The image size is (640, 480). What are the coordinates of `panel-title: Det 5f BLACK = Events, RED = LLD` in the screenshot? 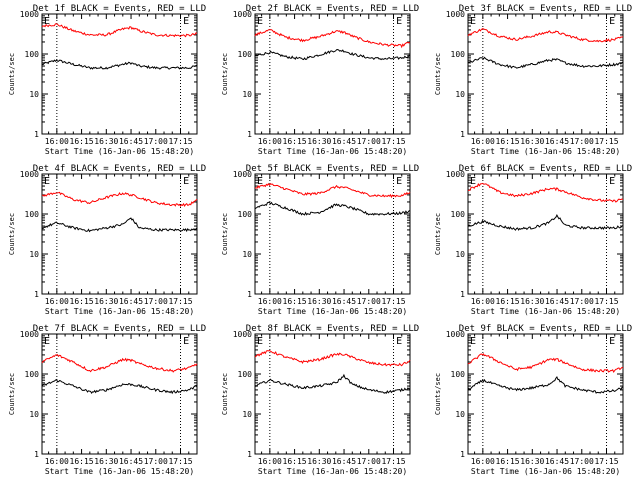 It's located at (332, 169).